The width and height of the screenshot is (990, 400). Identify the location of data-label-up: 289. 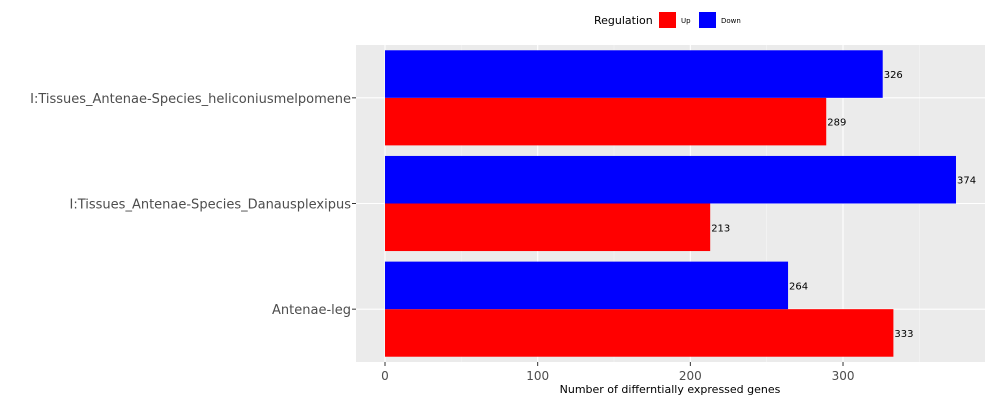
(836, 123).